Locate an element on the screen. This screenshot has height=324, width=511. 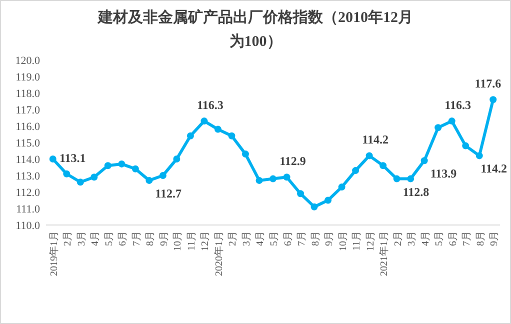
data-label: 112.8 is located at coordinates (416, 191).